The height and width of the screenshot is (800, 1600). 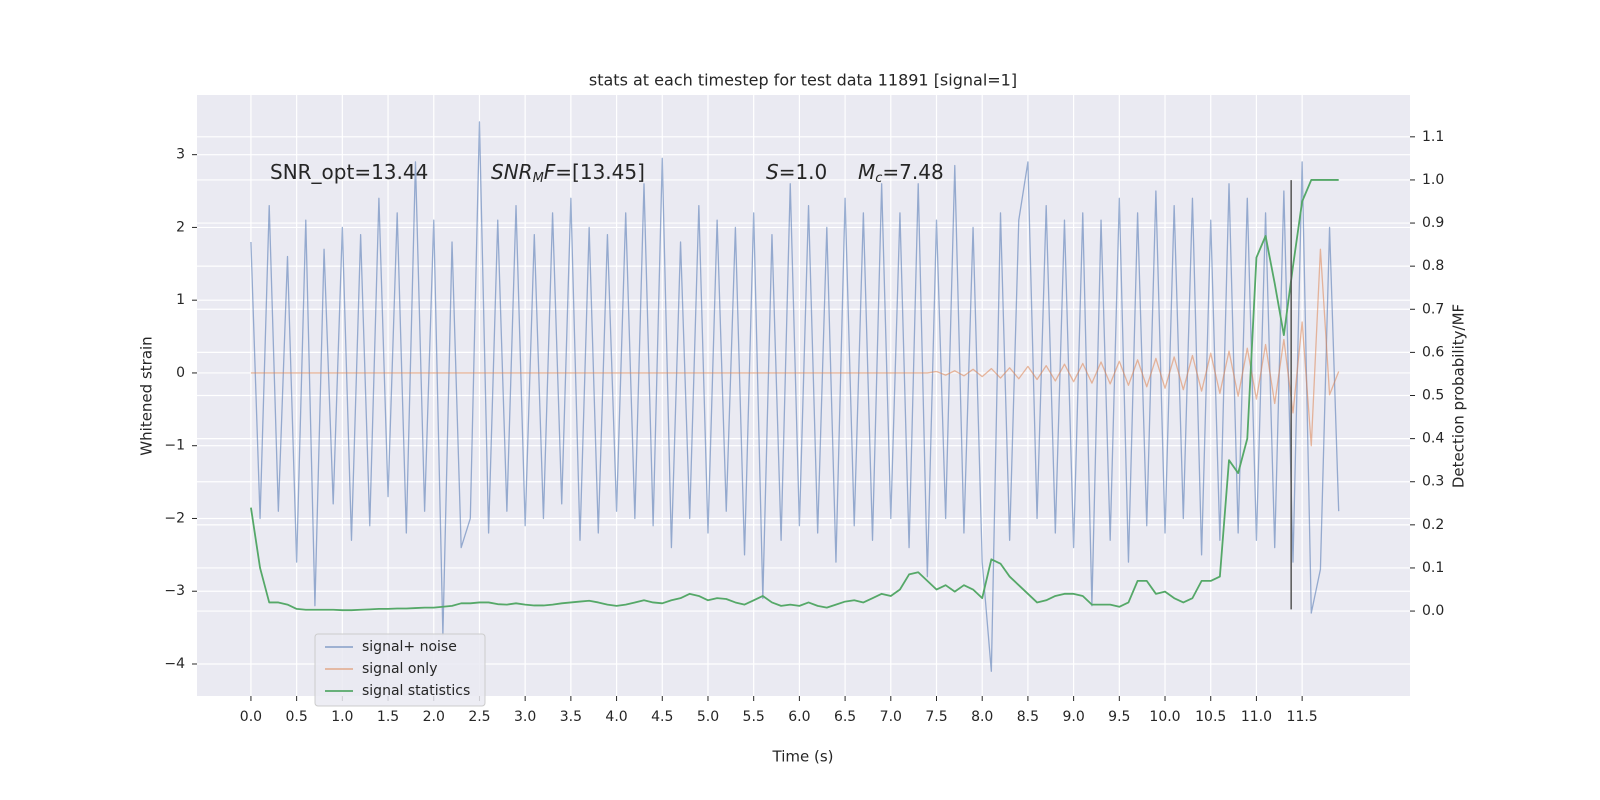 I want to click on y2-tick-label: 1.1, so click(x=1433, y=137).